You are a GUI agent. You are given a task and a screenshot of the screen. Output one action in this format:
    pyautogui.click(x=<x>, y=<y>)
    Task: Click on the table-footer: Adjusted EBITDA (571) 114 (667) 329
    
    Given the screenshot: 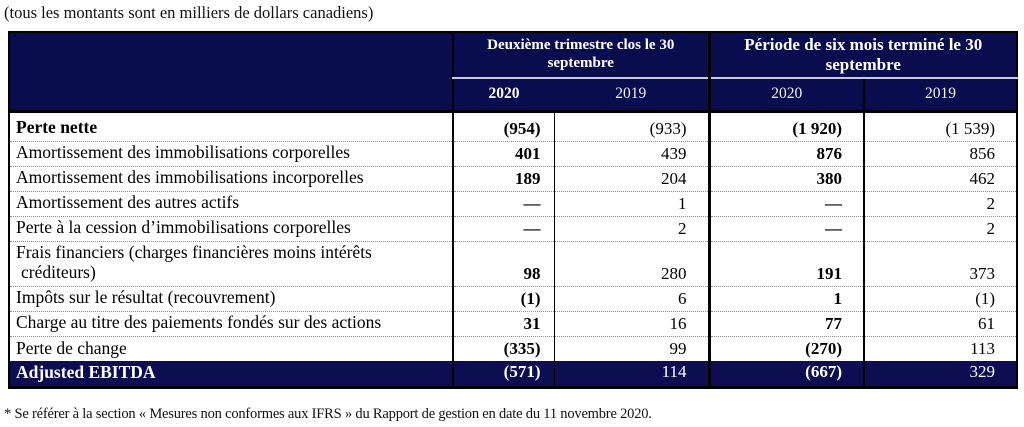 What is the action you would take?
    pyautogui.click(x=513, y=374)
    